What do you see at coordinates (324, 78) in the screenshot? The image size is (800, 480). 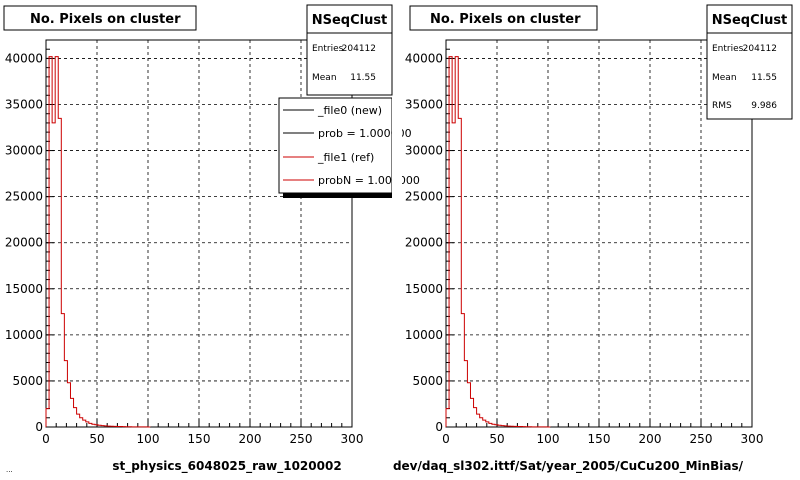 I see `left-stats-mean-label: Mean` at bounding box center [324, 78].